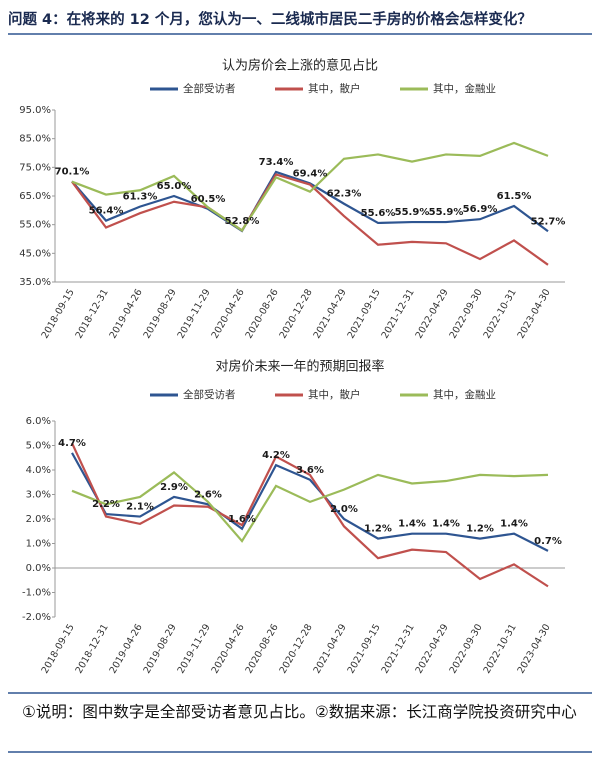  What do you see at coordinates (270, 20) in the screenshot?
I see `question: 问题 4：在将来的 12 个月，您认为一、二线城市居民二手房的价格会怎样变化？` at bounding box center [270, 20].